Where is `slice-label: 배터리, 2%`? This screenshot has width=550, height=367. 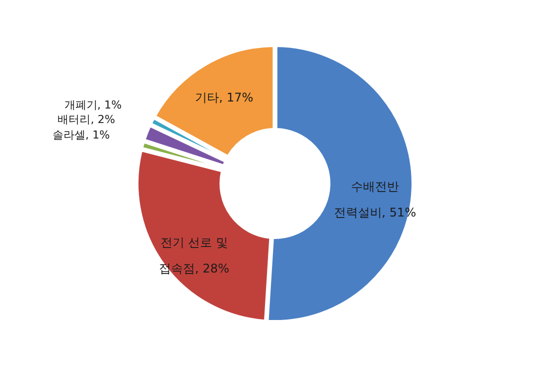
slice-label: 배터리, 2% is located at coordinates (87, 119).